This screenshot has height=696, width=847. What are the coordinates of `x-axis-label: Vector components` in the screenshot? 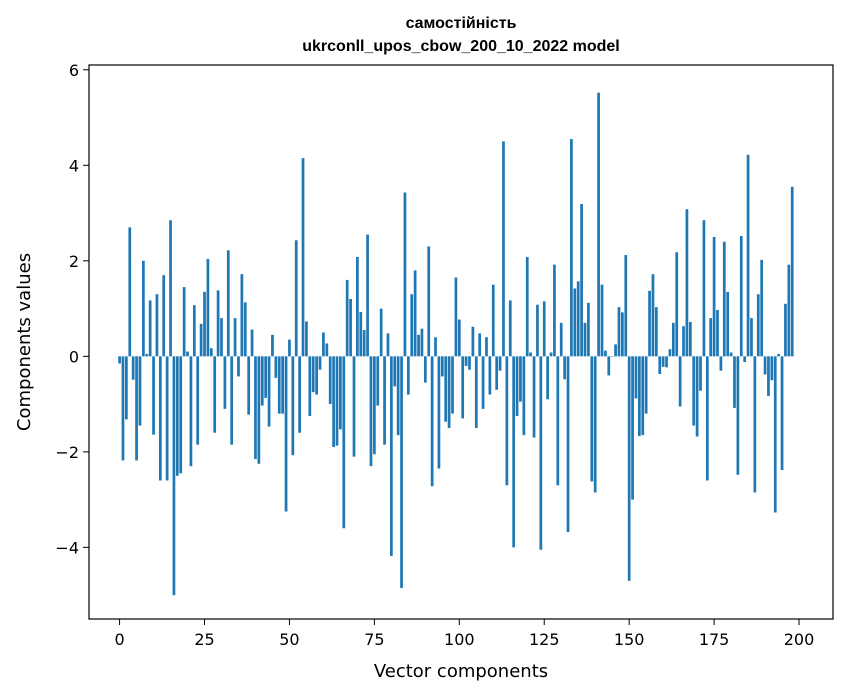 It's located at (461, 671).